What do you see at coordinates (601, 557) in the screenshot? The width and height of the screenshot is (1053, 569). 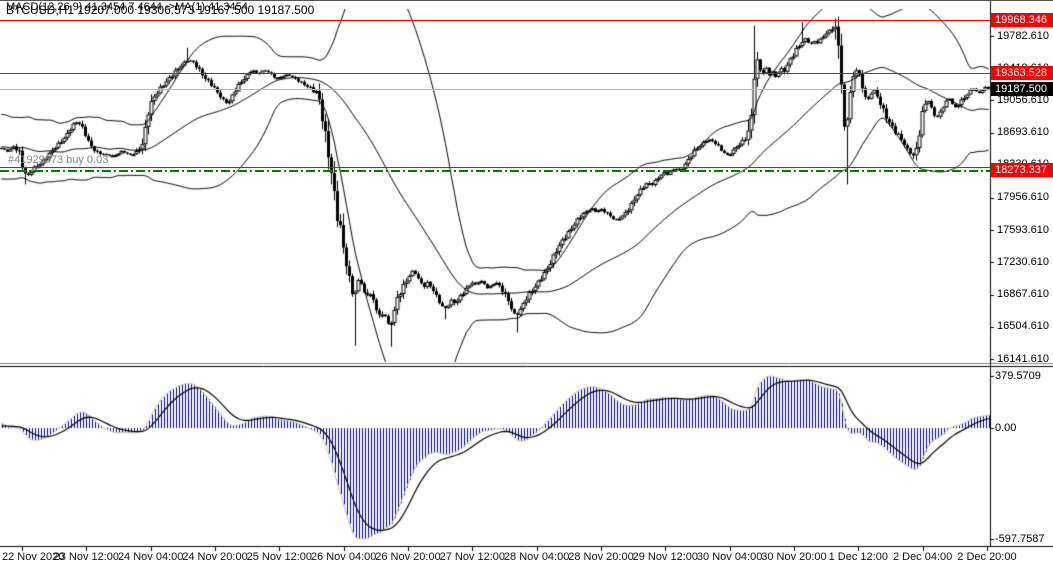 I see `time-axis-label: 28 Nov 20:00` at bounding box center [601, 557].